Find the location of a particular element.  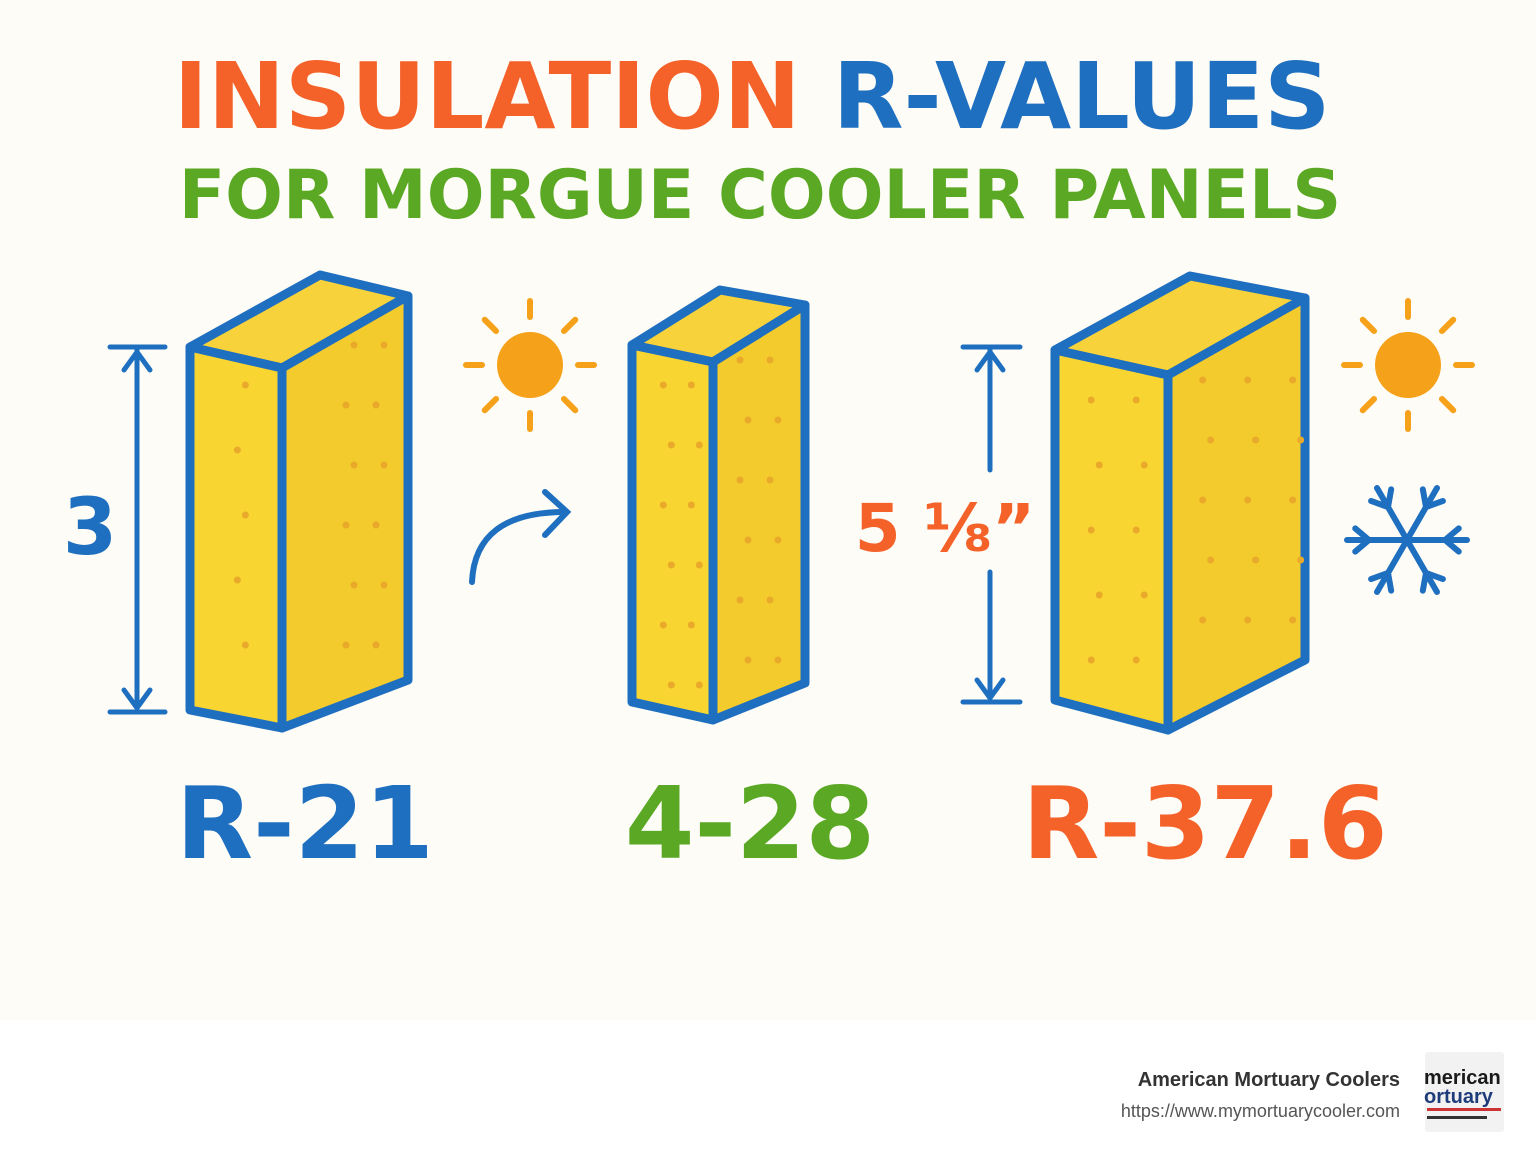

subtitle: FOR MORGUE COOLER PANELS is located at coordinates (760, 195).